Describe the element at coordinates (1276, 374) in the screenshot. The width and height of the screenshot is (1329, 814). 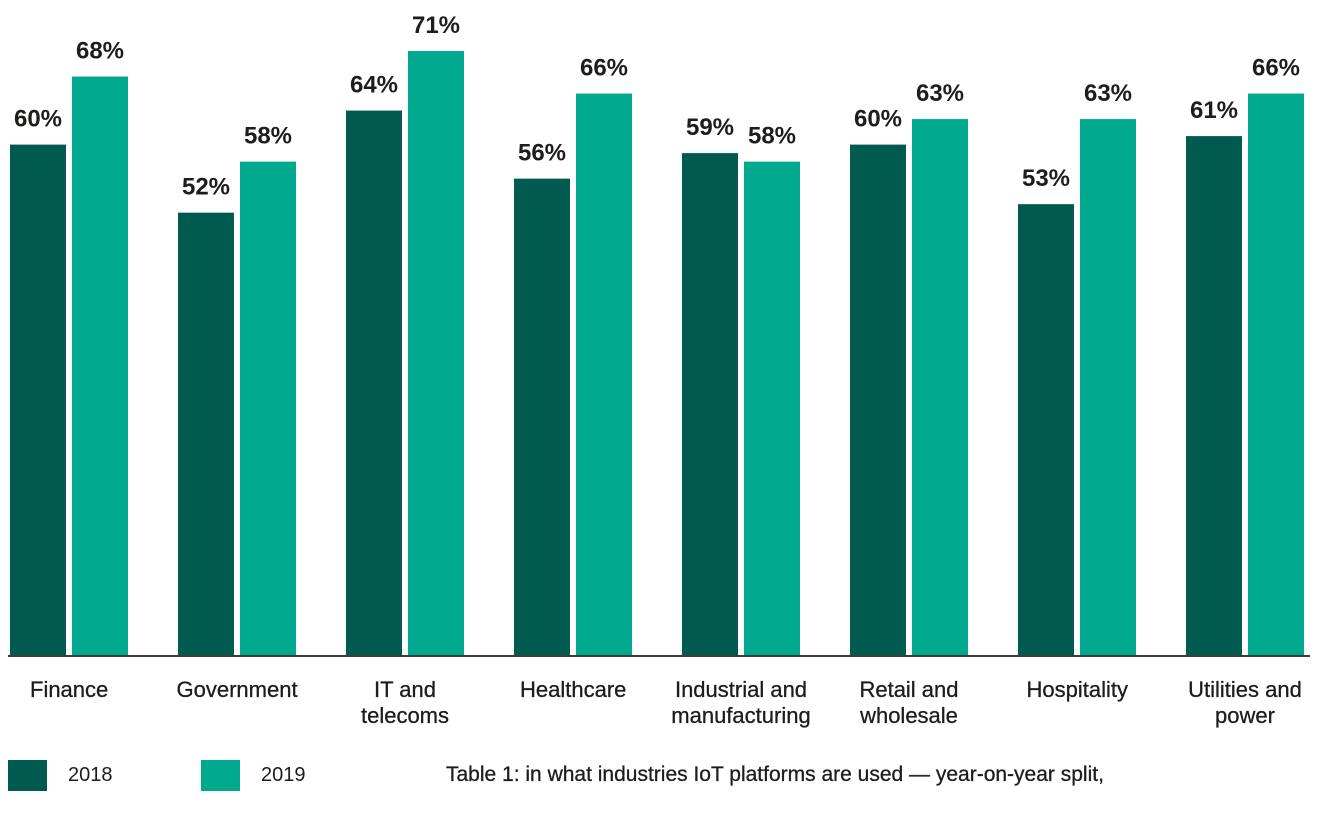
I see `bar-2019-utilities-and-power` at that location.